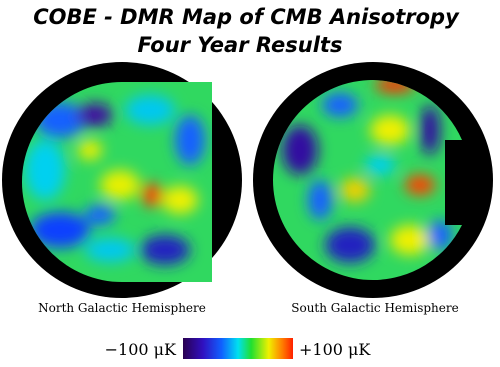  I want to click on map-label: South Galactic Hemisphere, so click(374, 308).